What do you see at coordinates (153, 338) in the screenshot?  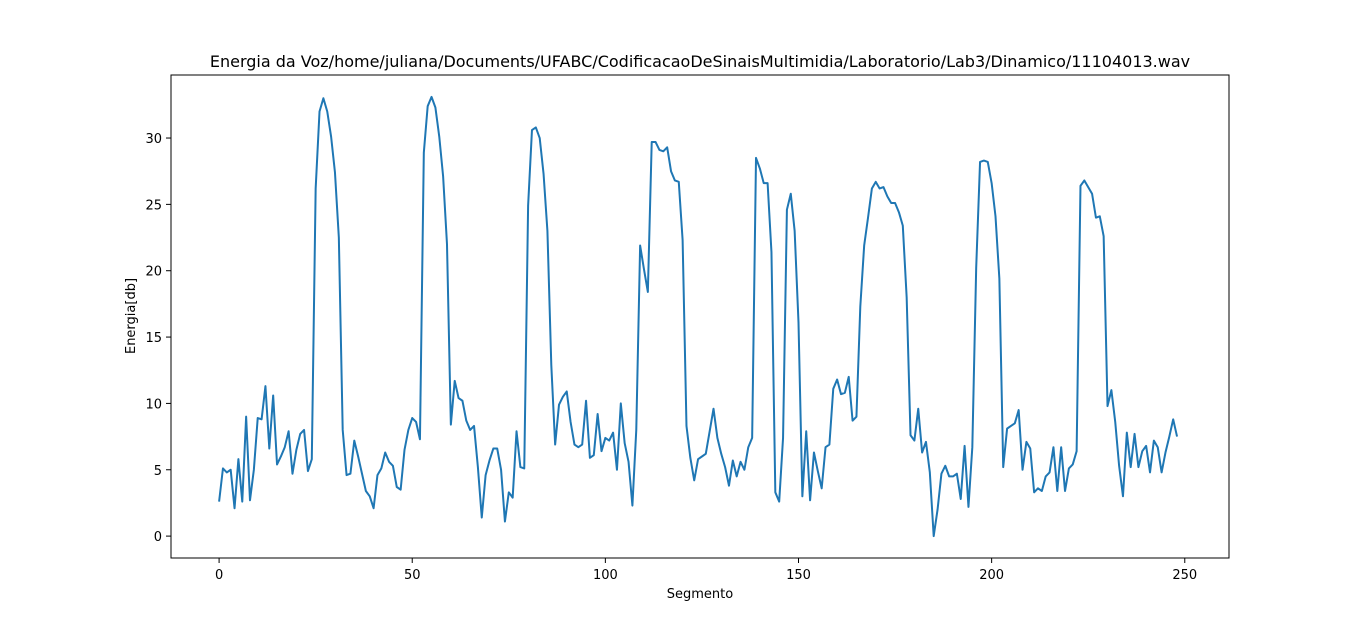 I see `y-tick-label: 15` at bounding box center [153, 338].